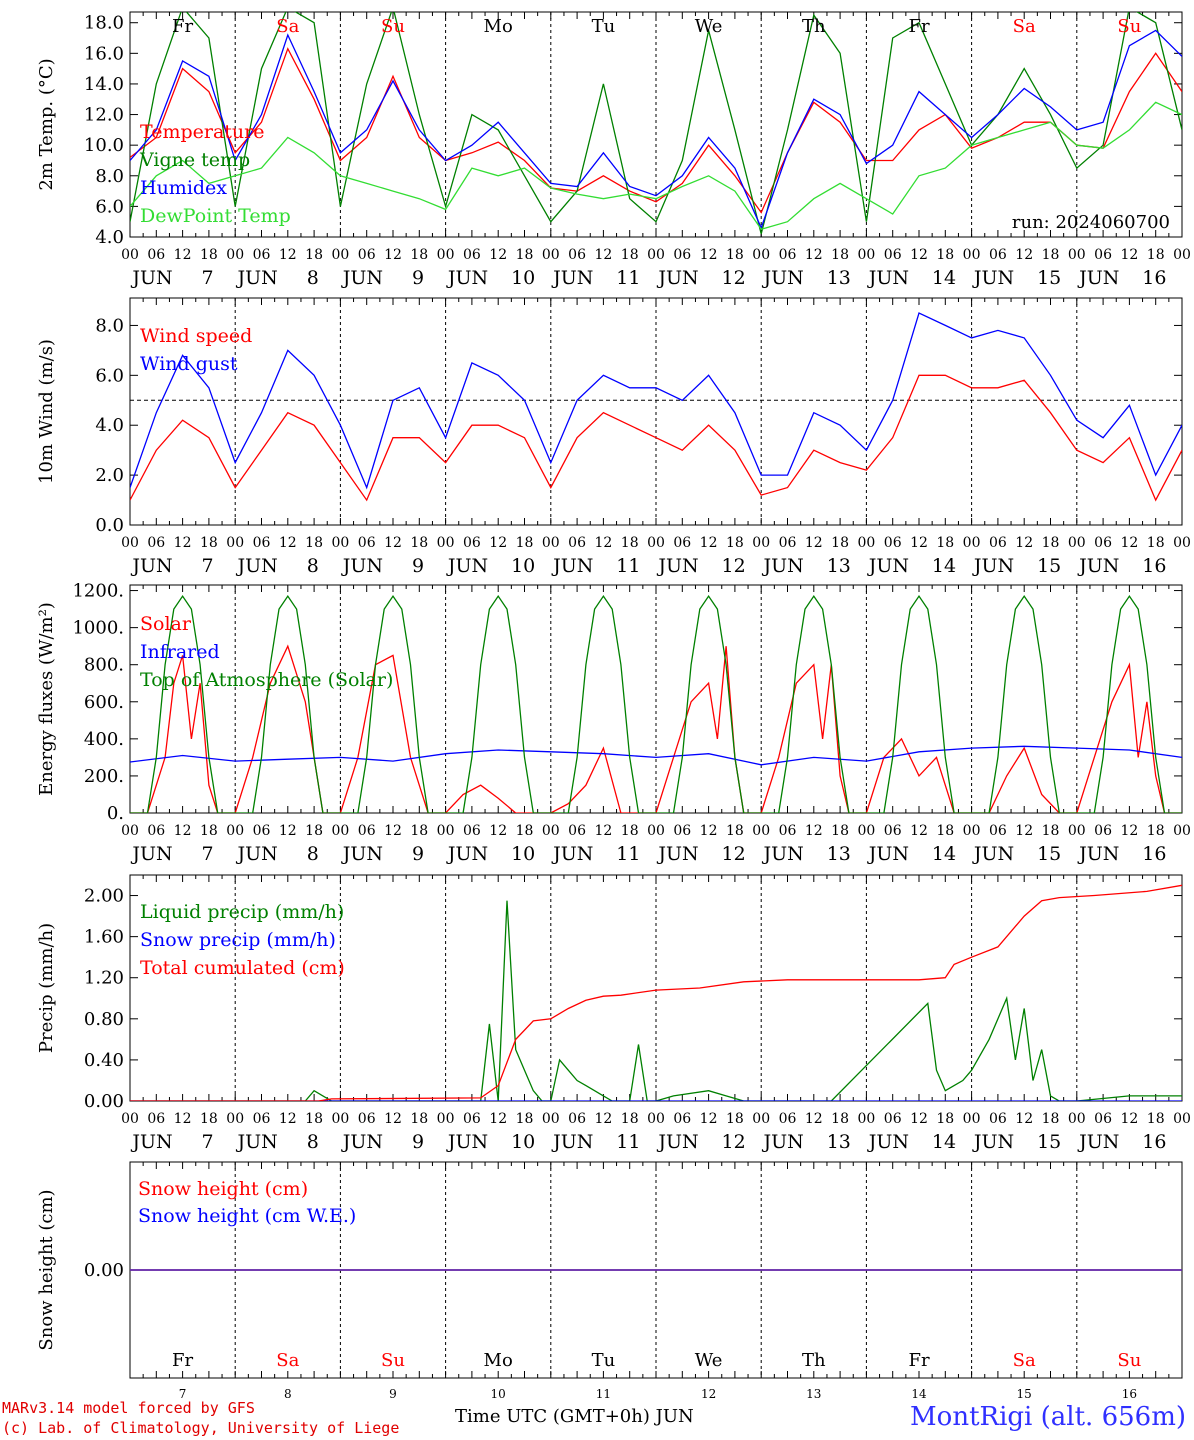 The height and width of the screenshot is (1440, 1194). What do you see at coordinates (183, 1394) in the screenshot?
I see `date-label: 7` at bounding box center [183, 1394].